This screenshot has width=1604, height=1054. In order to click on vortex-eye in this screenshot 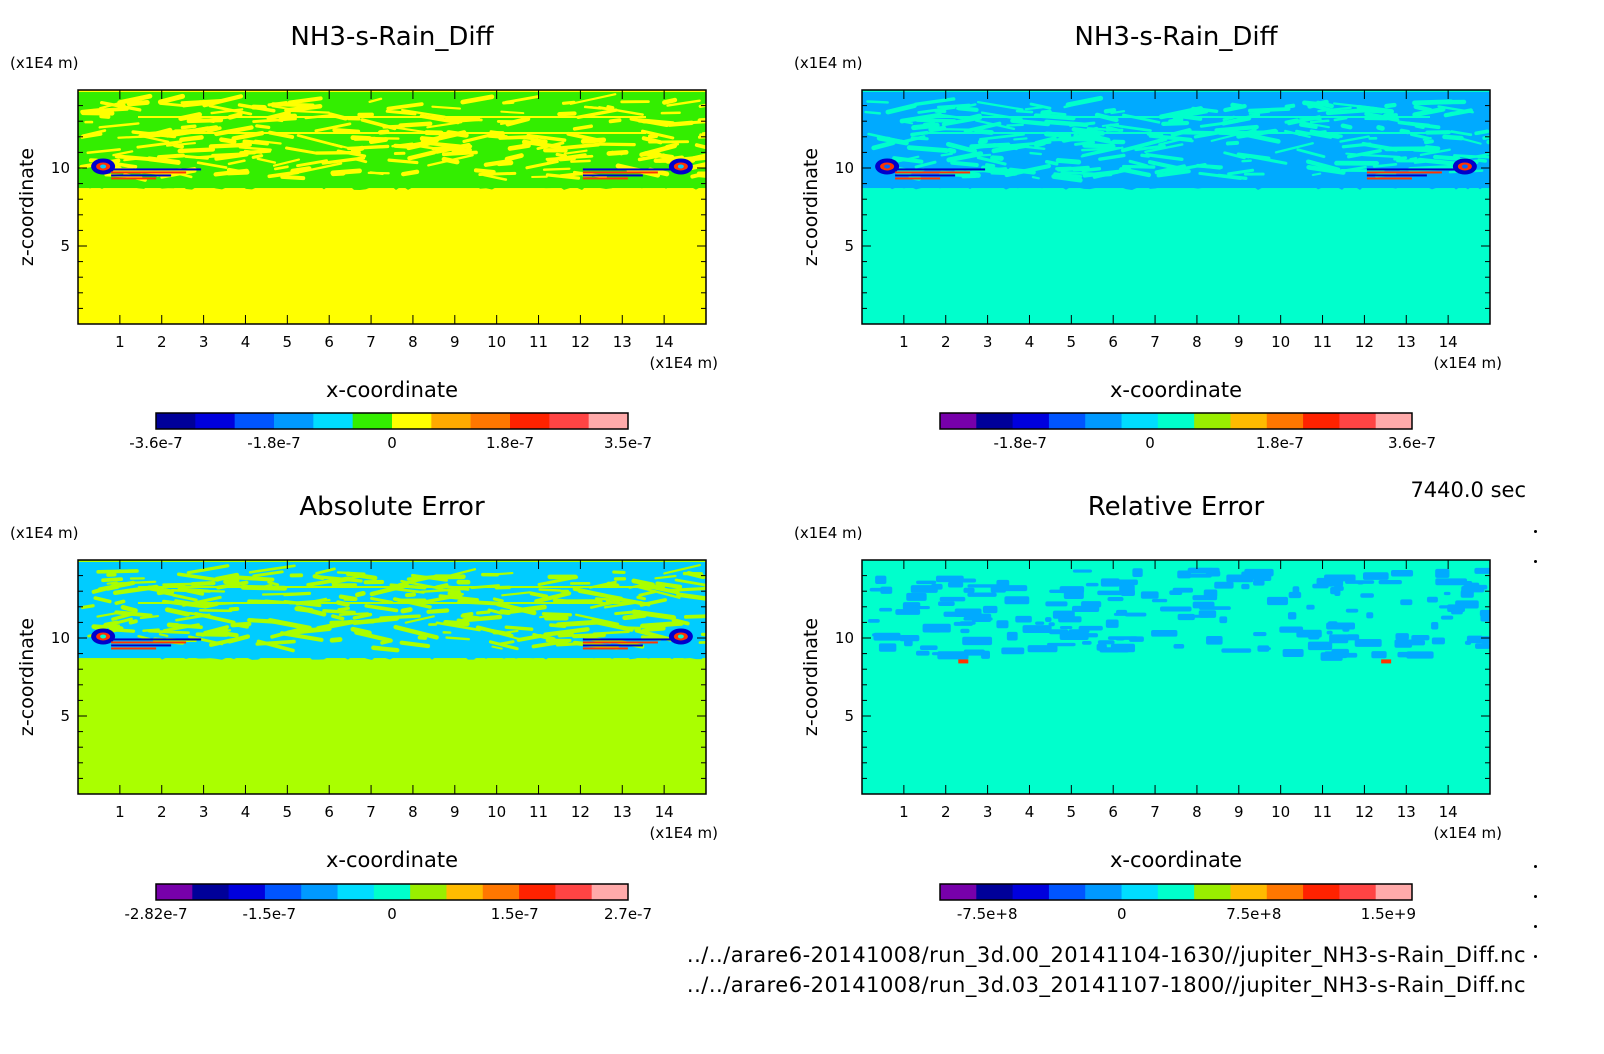, I will do `click(1464, 166)`.